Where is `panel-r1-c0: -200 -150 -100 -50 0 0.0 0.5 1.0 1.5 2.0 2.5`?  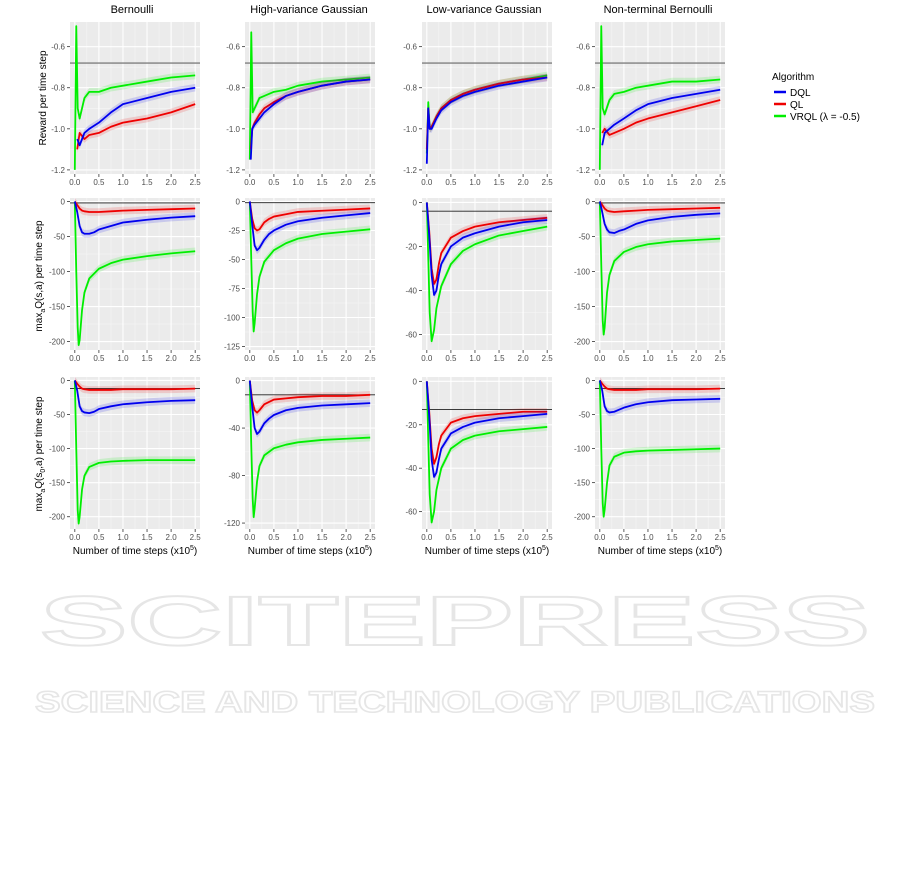
panel-r1-c0: -200 -150 -100 -50 0 0.0 0.5 1.0 1.5 2.0 2.5 is located at coordinates (125, 280).